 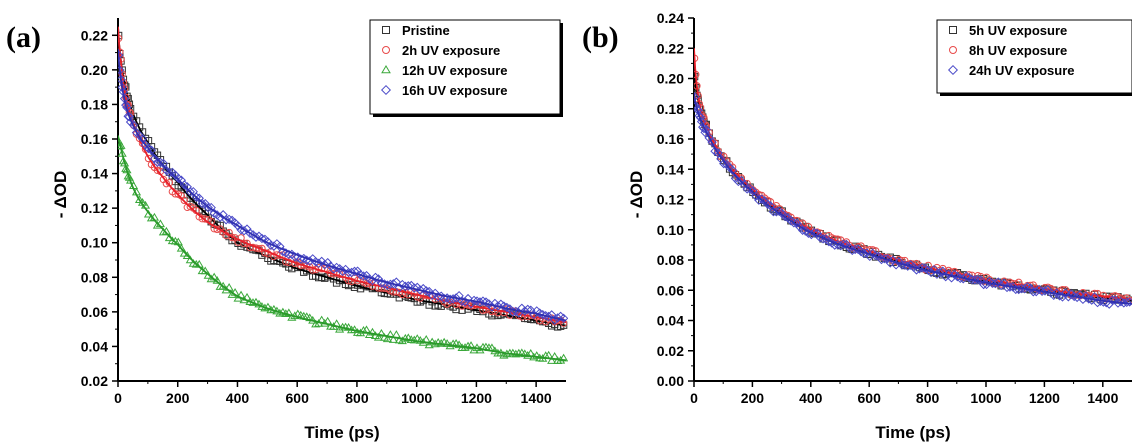 I want to click on x-tick-label: 1400, so click(x=1102, y=398).